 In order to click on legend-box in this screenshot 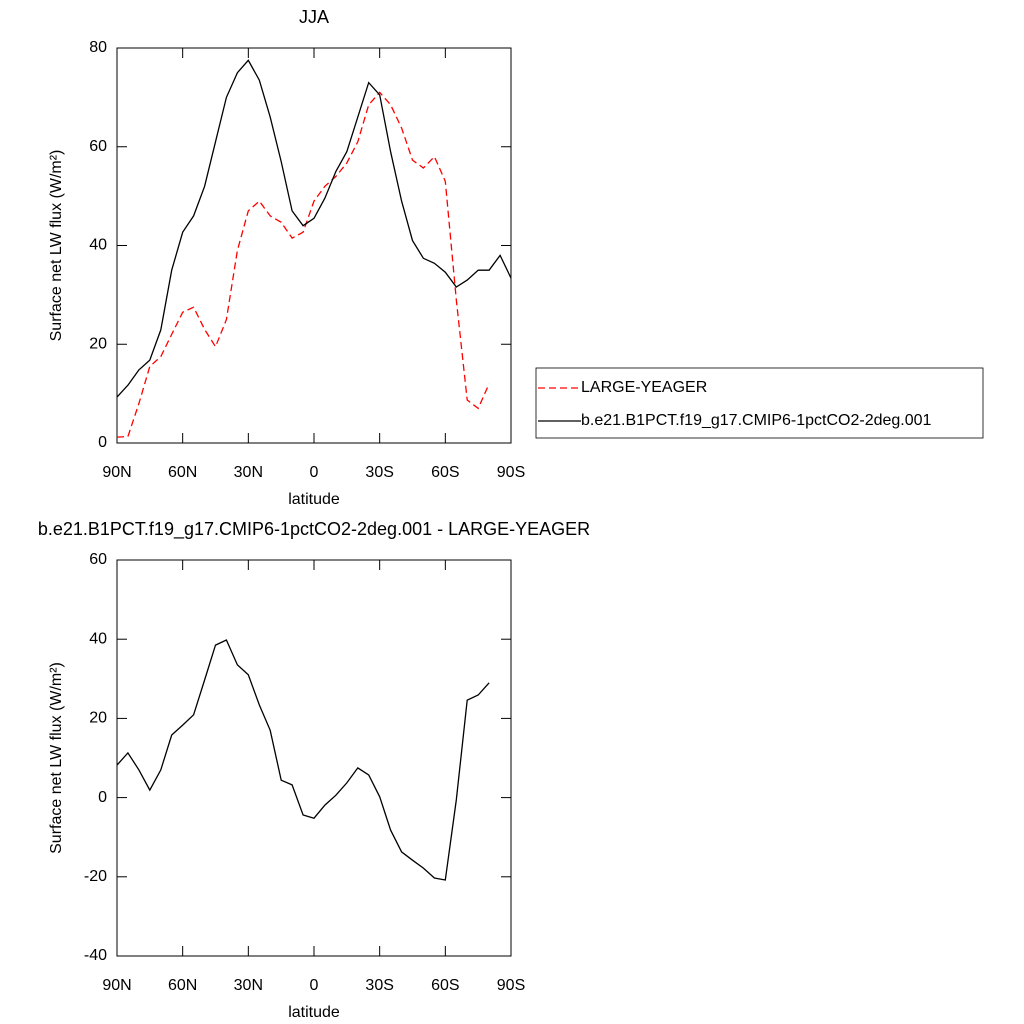, I will do `click(759, 403)`.